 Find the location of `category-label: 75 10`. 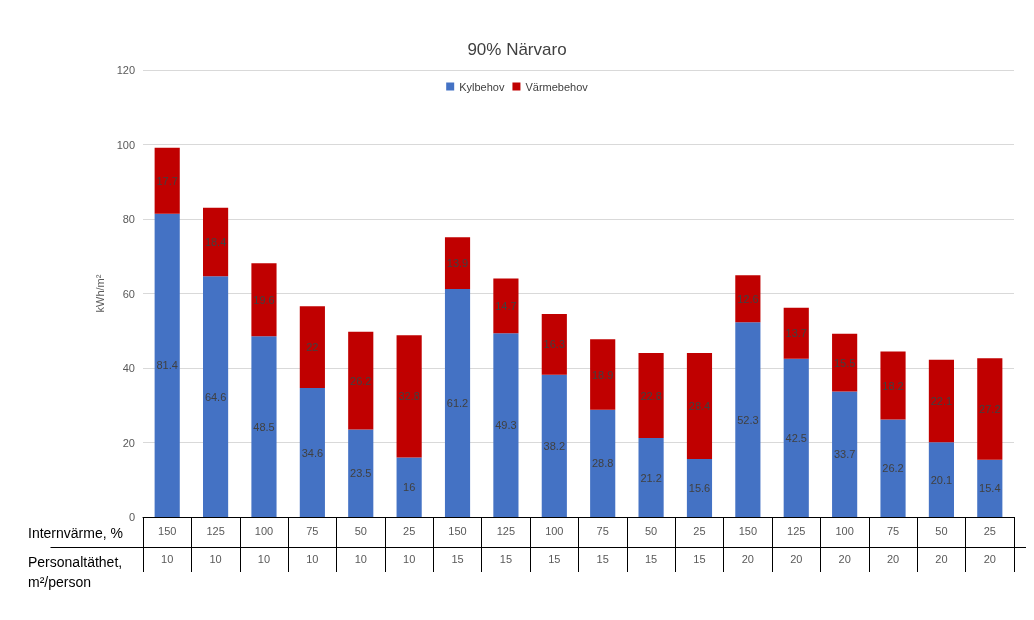

category-label: 75 10 is located at coordinates (312, 545).